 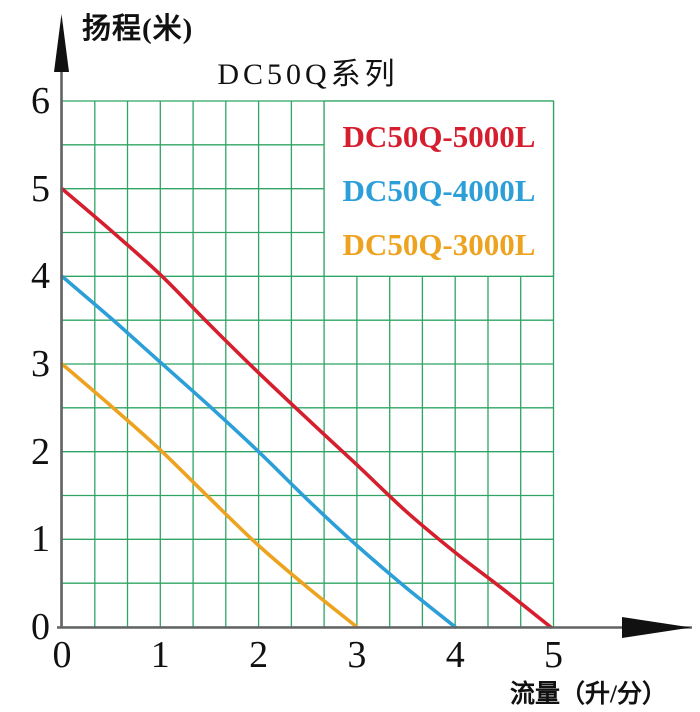 What do you see at coordinates (439, 244) in the screenshot?
I see `legend-item-dc50q-3000l: DC50Q-3000L` at bounding box center [439, 244].